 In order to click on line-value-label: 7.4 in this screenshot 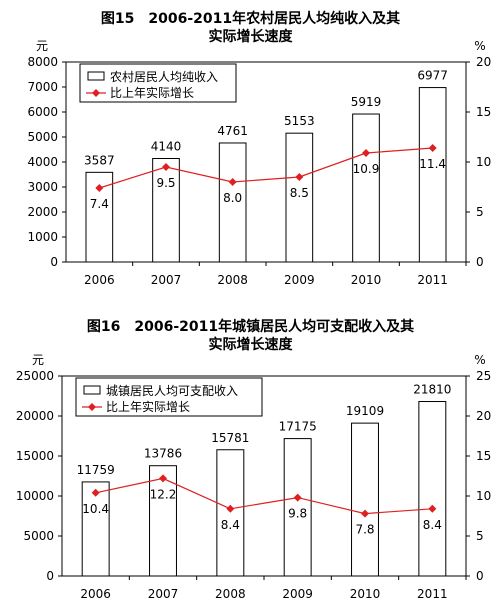, I will do `click(99, 204)`.